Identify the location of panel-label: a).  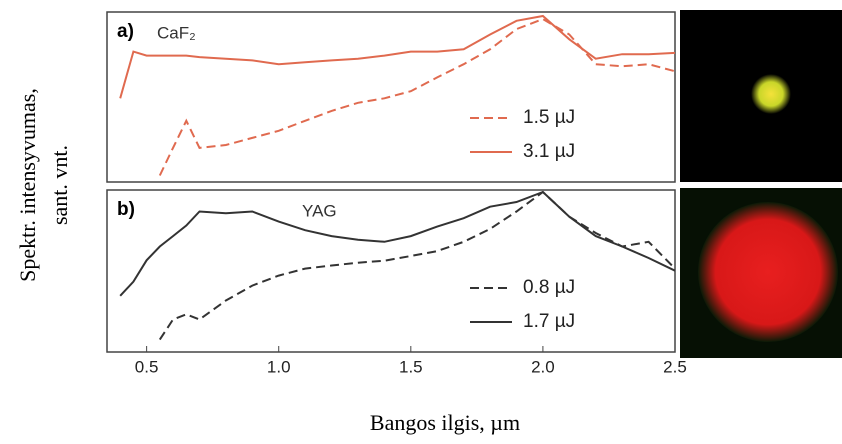
(125, 31).